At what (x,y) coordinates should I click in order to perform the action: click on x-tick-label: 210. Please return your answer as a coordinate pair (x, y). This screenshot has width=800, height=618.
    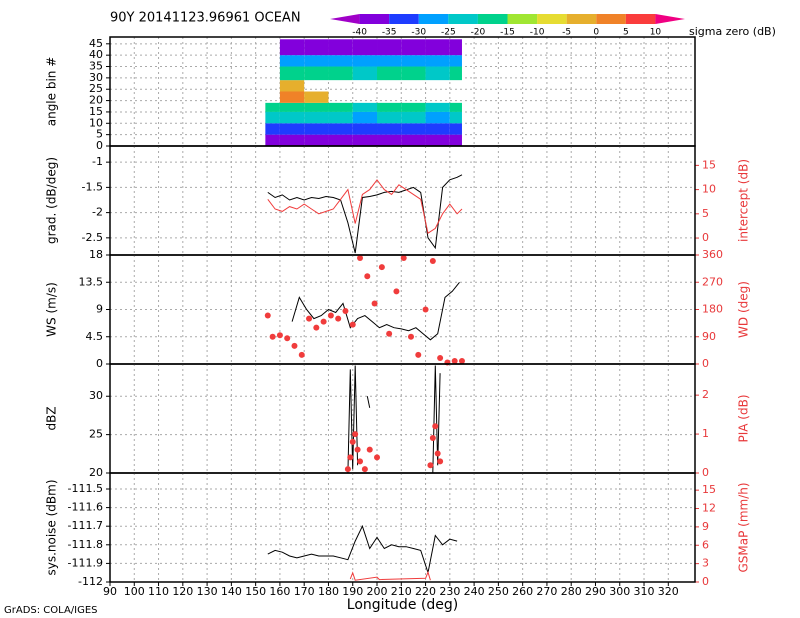
    Looking at the image, I should click on (401, 591).